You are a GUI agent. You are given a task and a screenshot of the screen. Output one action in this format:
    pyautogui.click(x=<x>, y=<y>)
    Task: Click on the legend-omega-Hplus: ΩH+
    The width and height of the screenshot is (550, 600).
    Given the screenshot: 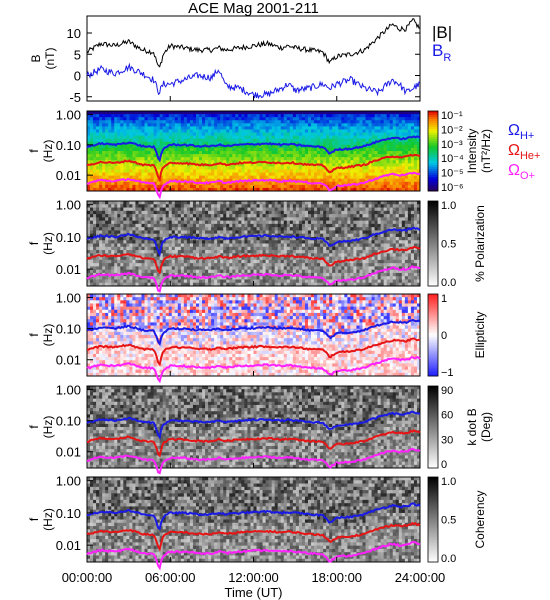 What is the action you would take?
    pyautogui.click(x=521, y=132)
    